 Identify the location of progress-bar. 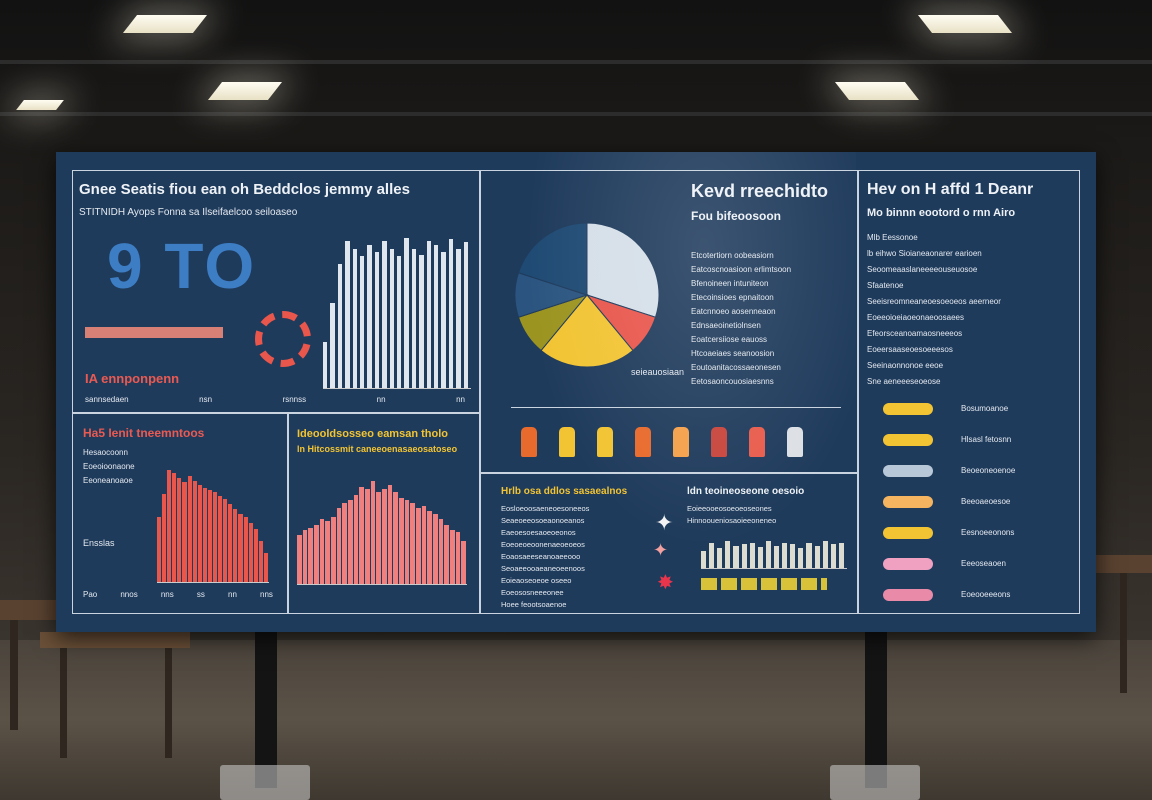
(154, 332).